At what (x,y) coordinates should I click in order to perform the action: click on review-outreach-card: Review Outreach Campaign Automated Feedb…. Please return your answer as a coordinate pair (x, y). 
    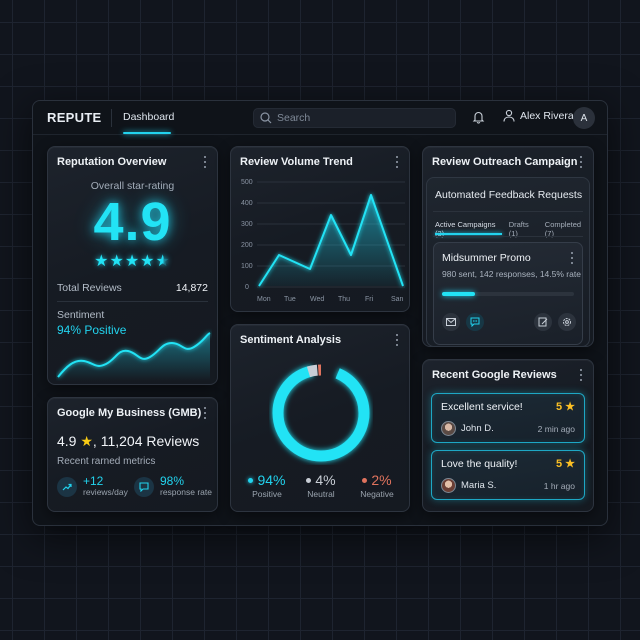
    Looking at the image, I should click on (508, 246).